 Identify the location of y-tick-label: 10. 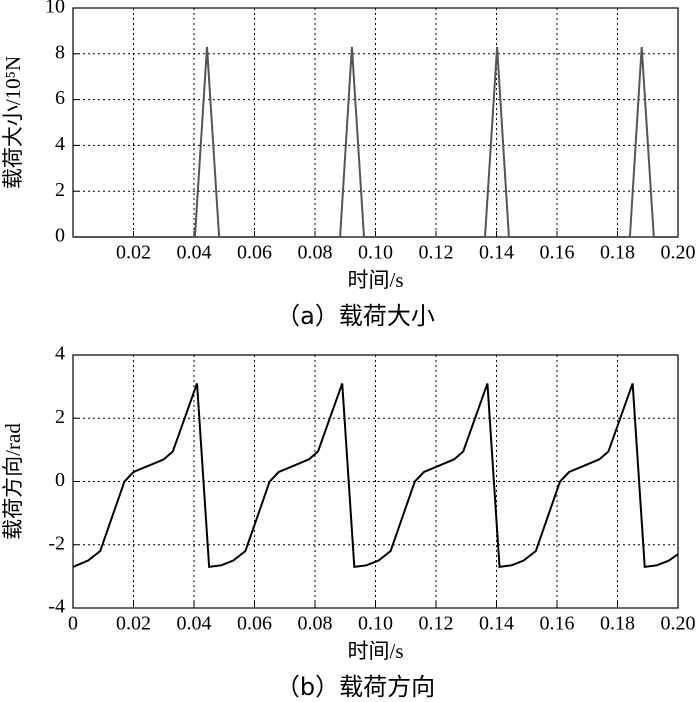
(55, 9).